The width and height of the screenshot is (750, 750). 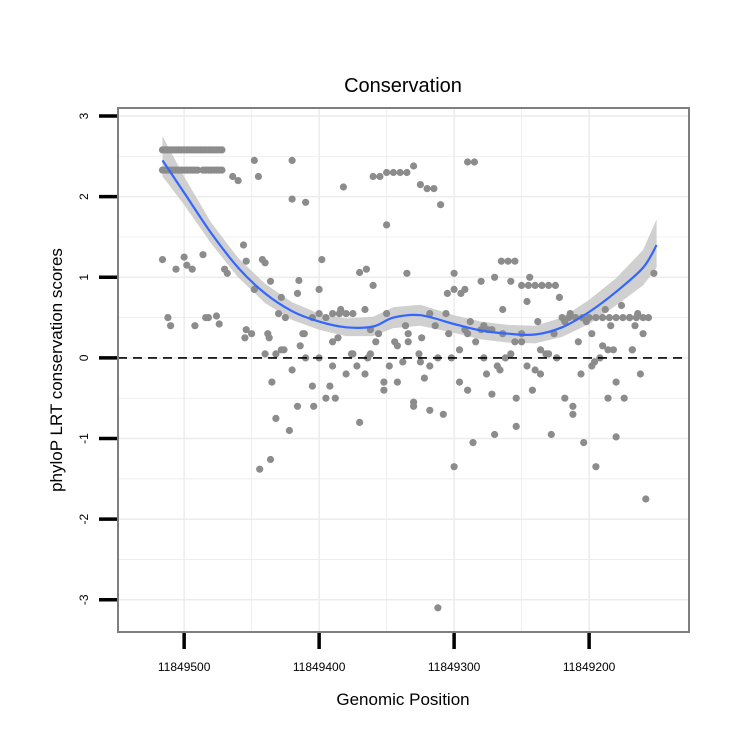 I want to click on y-tick-label: -2, so click(x=84, y=518).